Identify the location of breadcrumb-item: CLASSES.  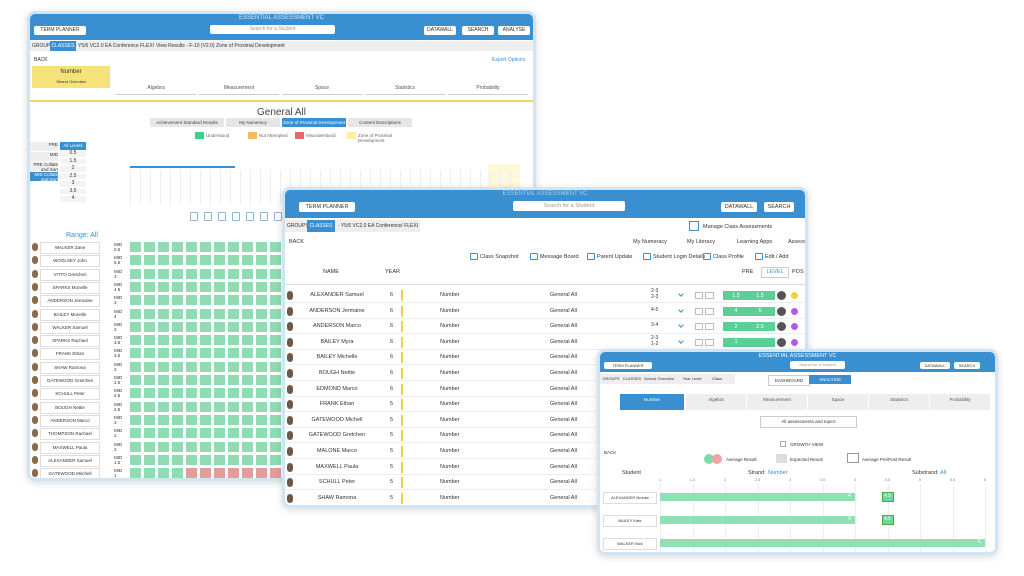
(632, 378).